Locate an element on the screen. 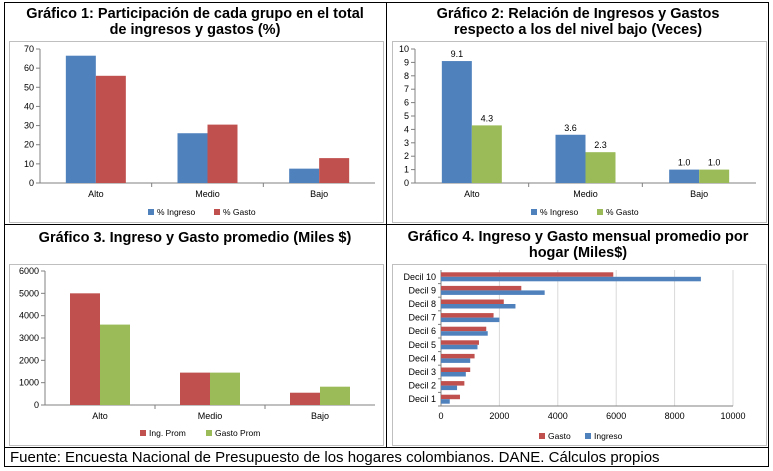 This screenshot has width=773, height=471. chart1-category-label: Alto is located at coordinates (96, 194).